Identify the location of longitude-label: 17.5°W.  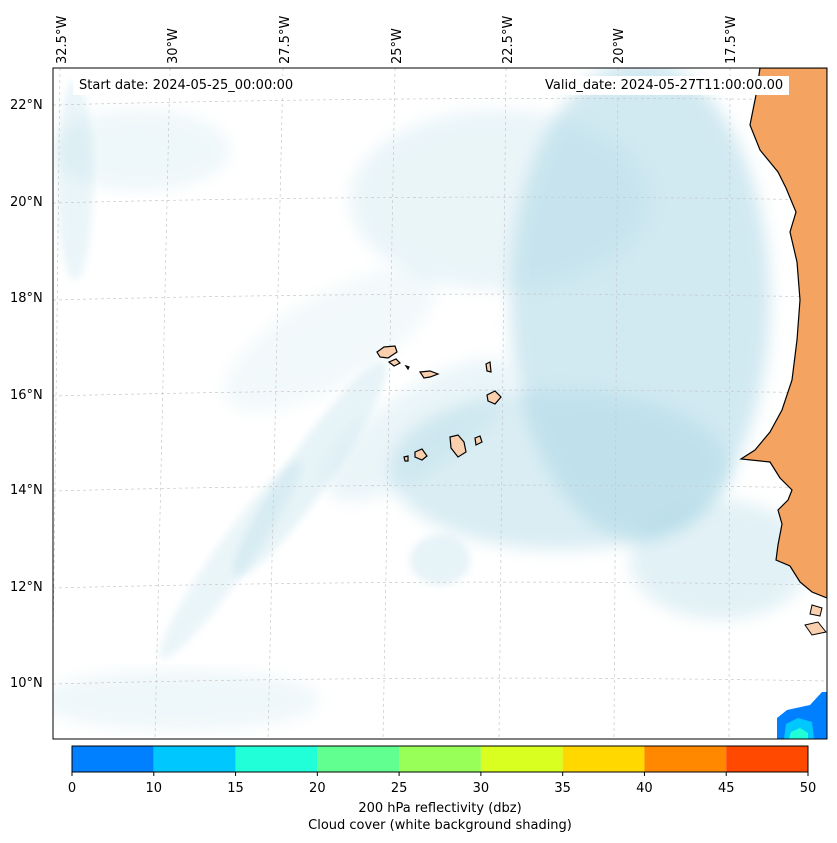
(731, 39).